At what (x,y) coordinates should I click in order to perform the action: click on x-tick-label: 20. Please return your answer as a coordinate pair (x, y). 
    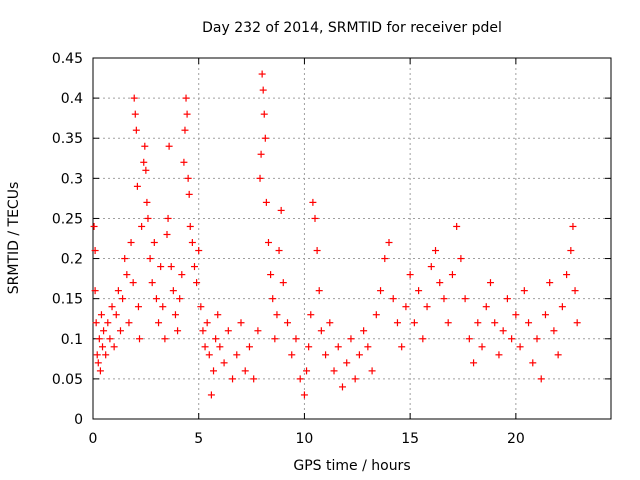
    Looking at the image, I should click on (516, 439).